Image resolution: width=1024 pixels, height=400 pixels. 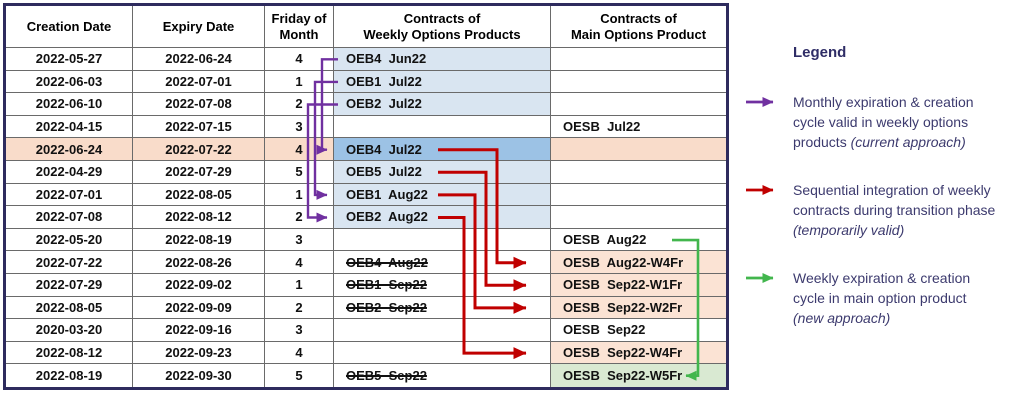 I want to click on weekly-arrow-icon, so click(x=760, y=278).